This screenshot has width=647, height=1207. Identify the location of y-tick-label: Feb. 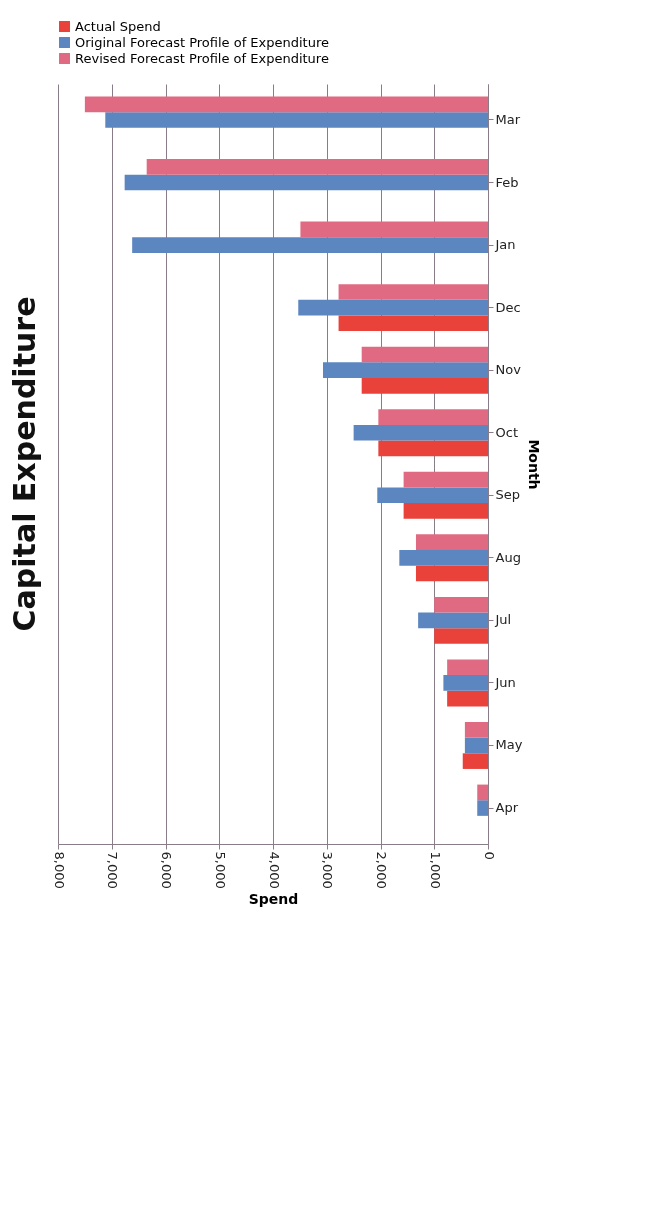
(507, 182).